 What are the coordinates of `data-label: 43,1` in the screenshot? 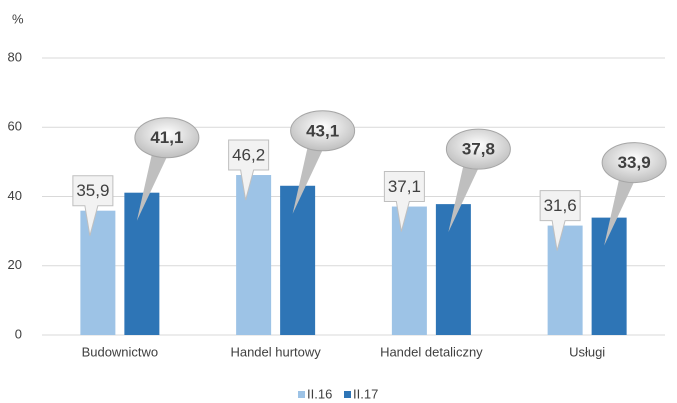 It's located at (322, 130).